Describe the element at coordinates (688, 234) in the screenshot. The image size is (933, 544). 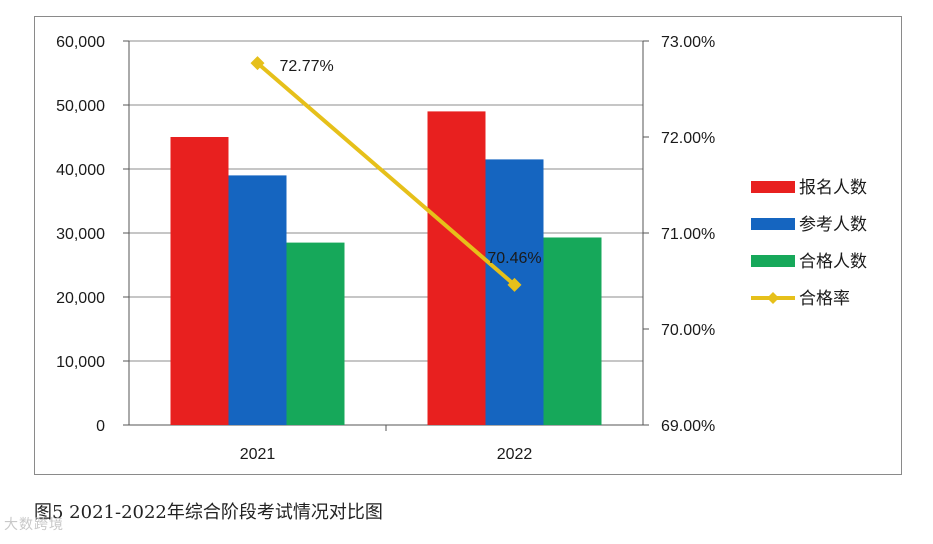
I see `right-axis-tick-label: 71.00%` at that location.